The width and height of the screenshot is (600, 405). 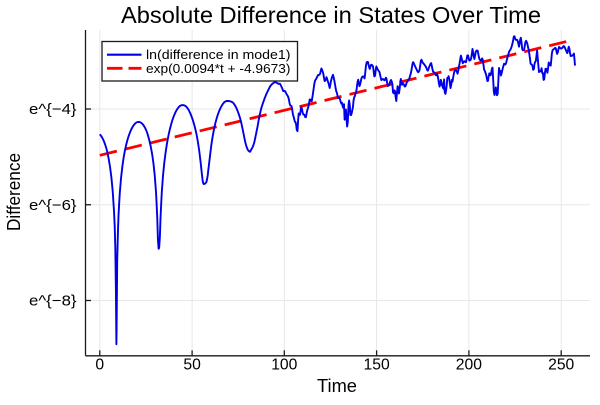 What do you see at coordinates (53, 109) in the screenshot?
I see `svg-text: e^{−4}` at bounding box center [53, 109].